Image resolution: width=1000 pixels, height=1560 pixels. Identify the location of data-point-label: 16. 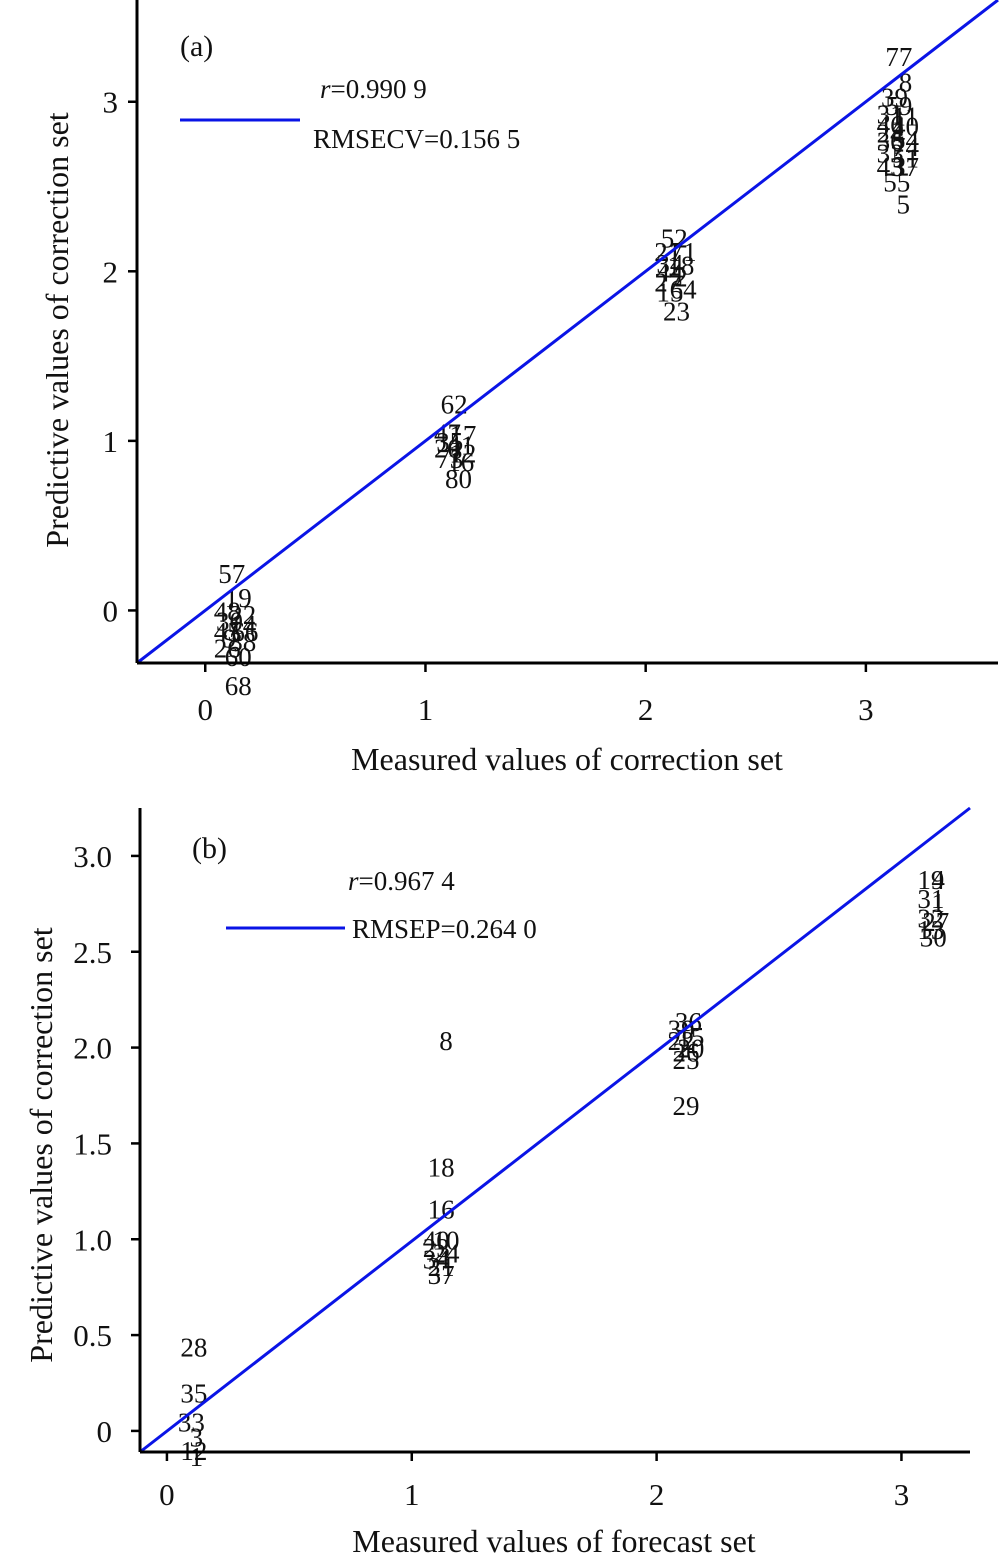
(460, 462).